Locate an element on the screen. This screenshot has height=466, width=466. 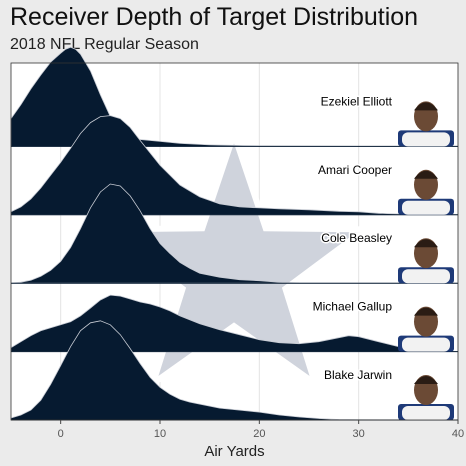
ridge-label: Michael Gallup is located at coordinates (353, 307).